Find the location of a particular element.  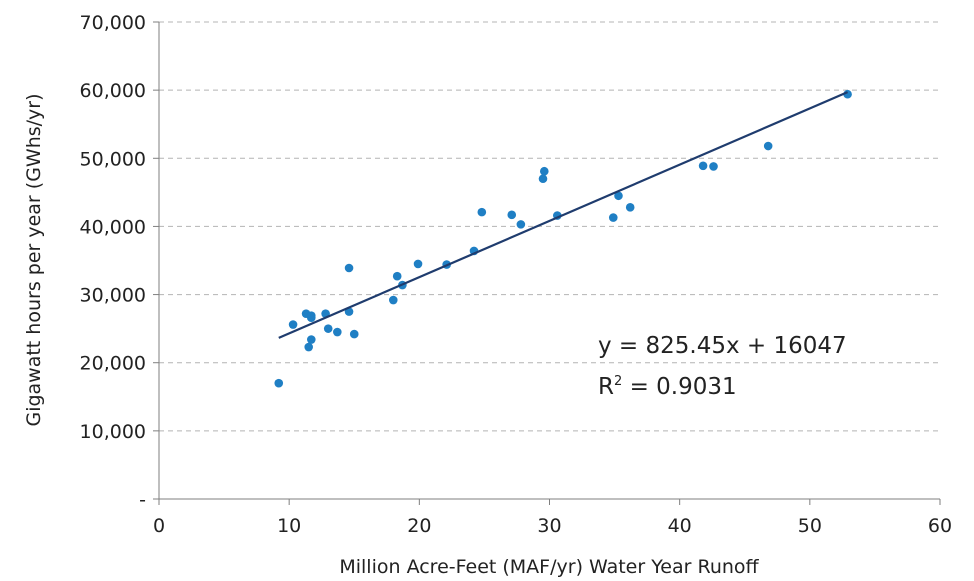

y-tick-label: 60,000 is located at coordinates (113, 91).